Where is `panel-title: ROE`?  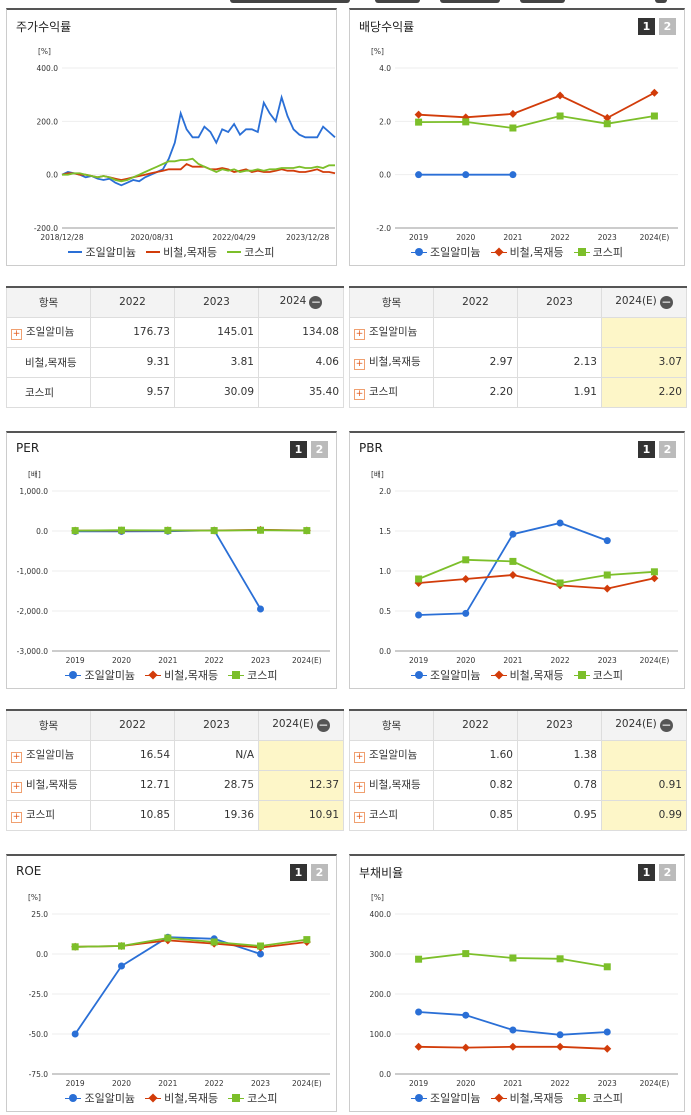 panel-title: ROE is located at coordinates (29, 871).